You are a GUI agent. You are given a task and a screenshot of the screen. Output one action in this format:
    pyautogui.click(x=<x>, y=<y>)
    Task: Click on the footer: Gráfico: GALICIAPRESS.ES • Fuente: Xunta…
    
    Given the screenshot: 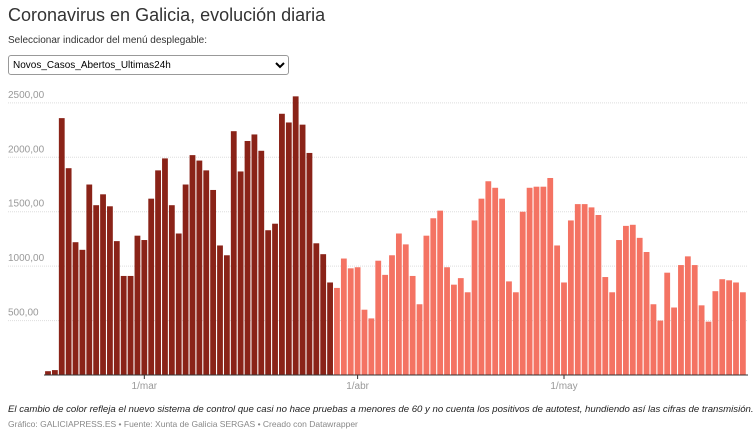 What is the action you would take?
    pyautogui.click(x=183, y=424)
    